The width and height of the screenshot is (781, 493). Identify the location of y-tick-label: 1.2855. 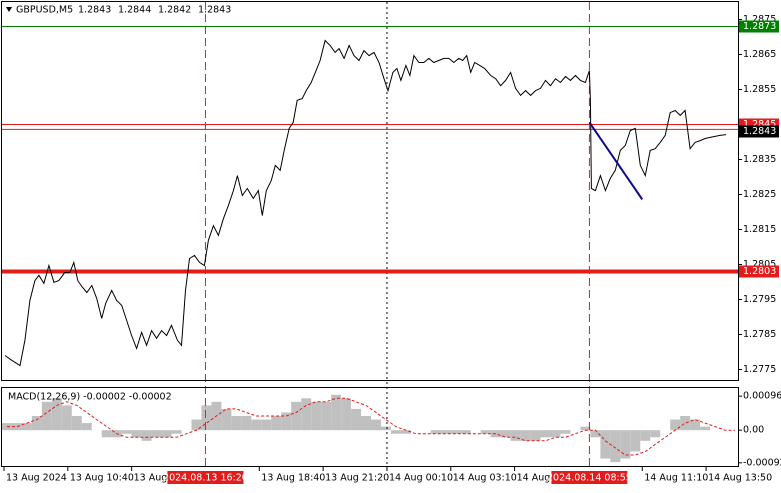
(759, 89).